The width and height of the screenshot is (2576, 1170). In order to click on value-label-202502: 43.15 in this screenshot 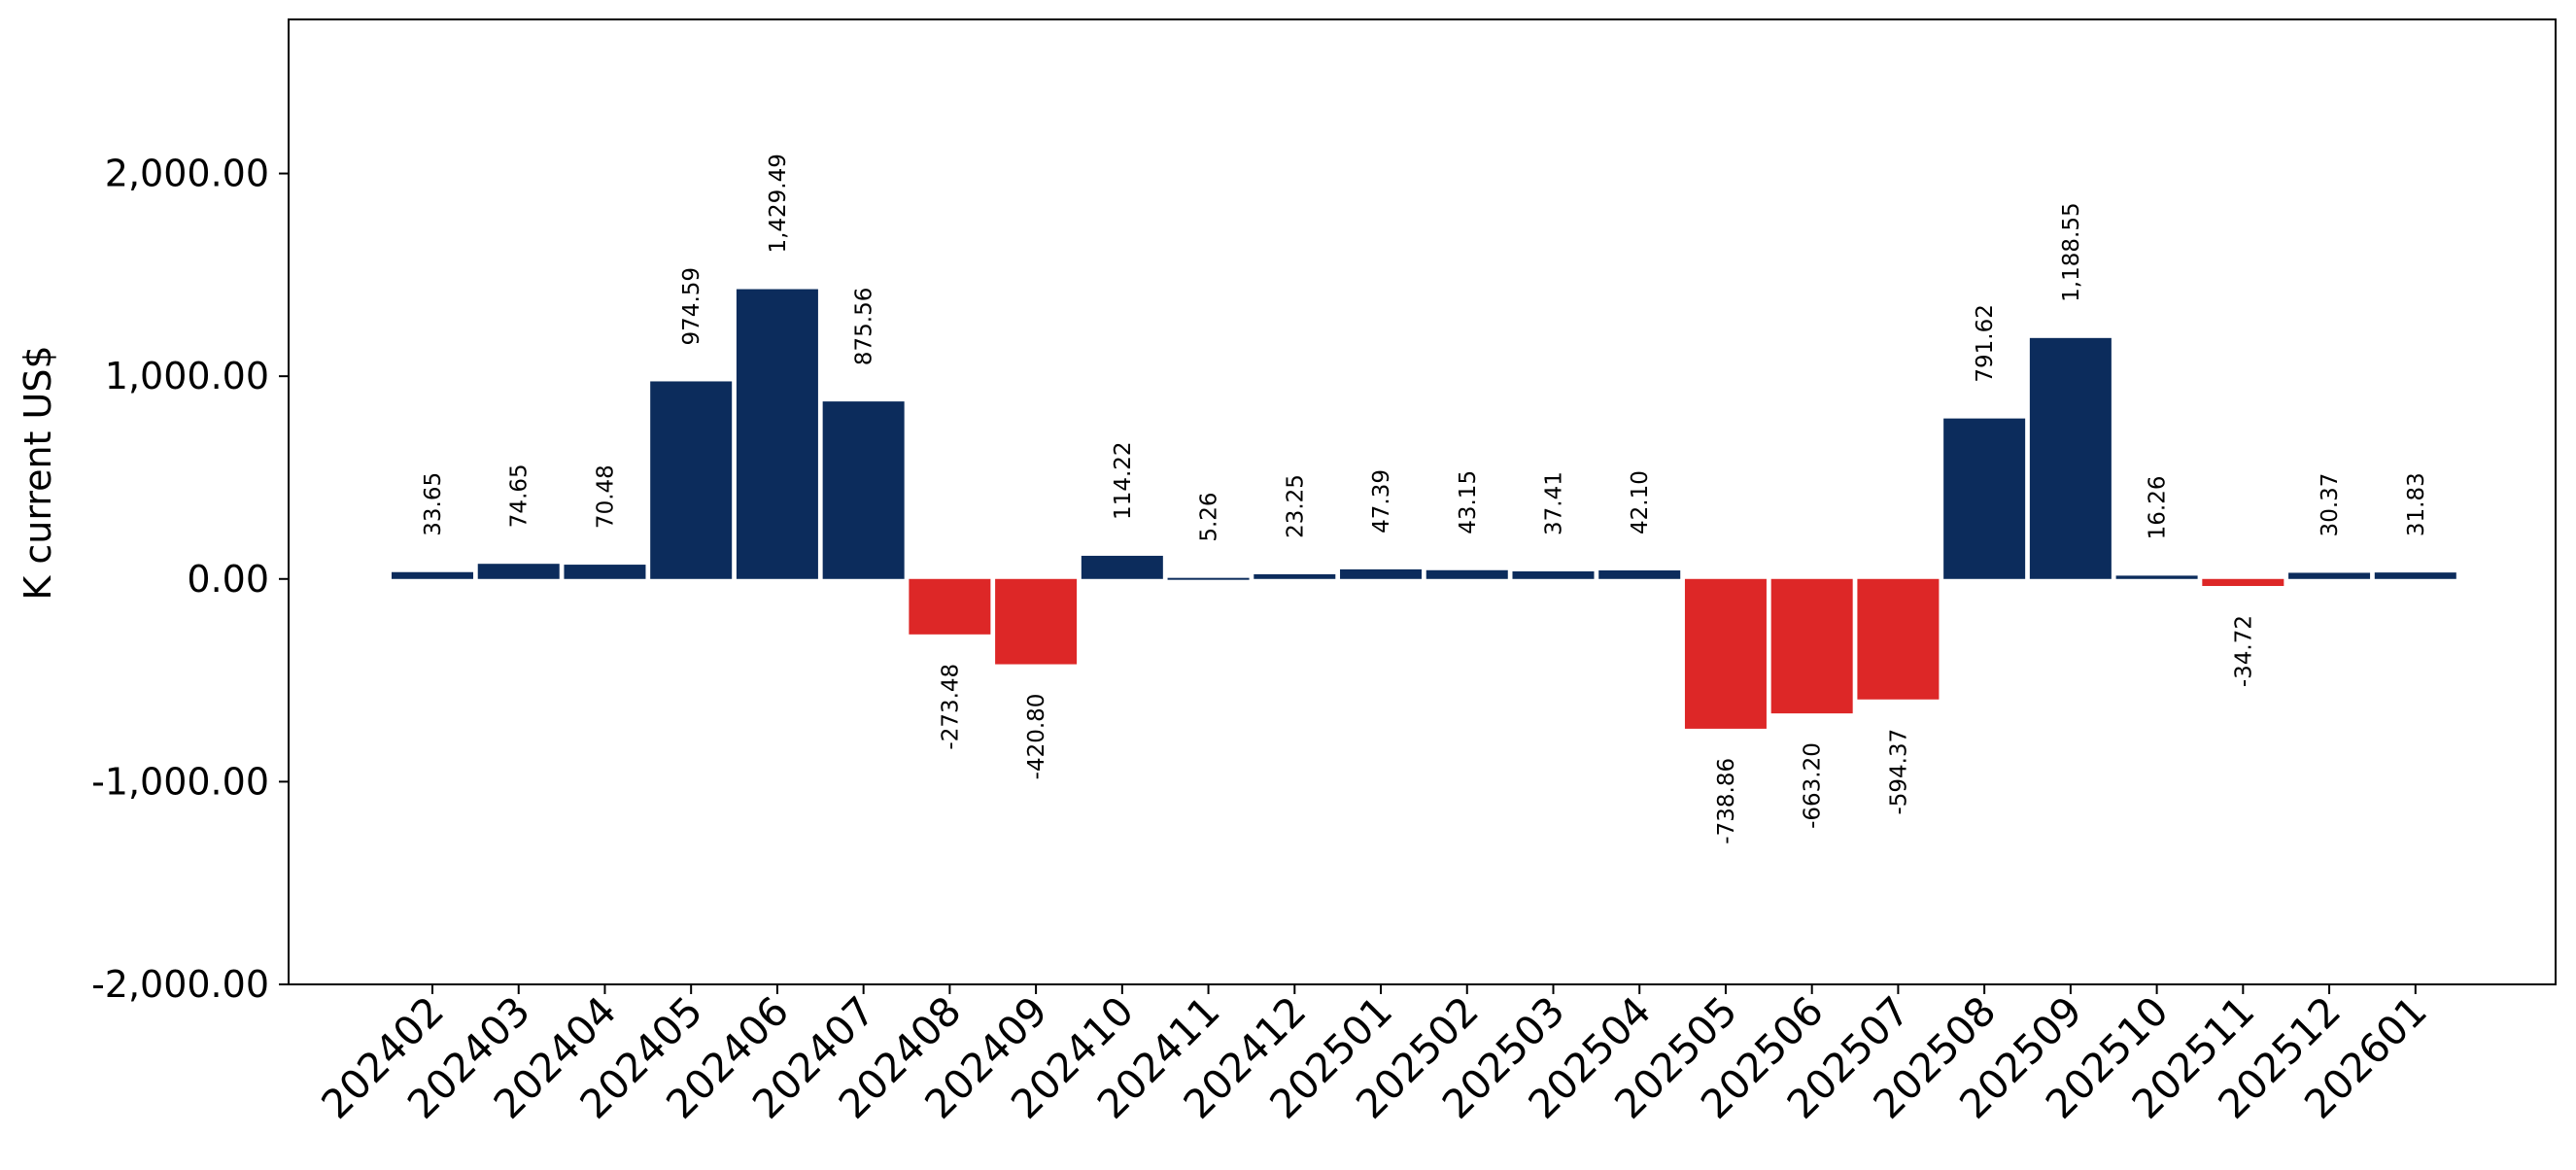, I will do `click(1468, 502)`.